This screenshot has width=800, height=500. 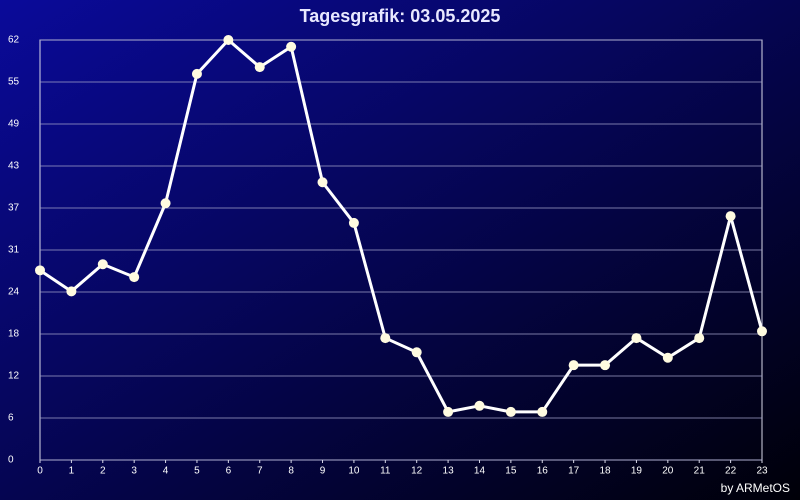 I want to click on y-tick-label: 12, so click(x=14, y=376).